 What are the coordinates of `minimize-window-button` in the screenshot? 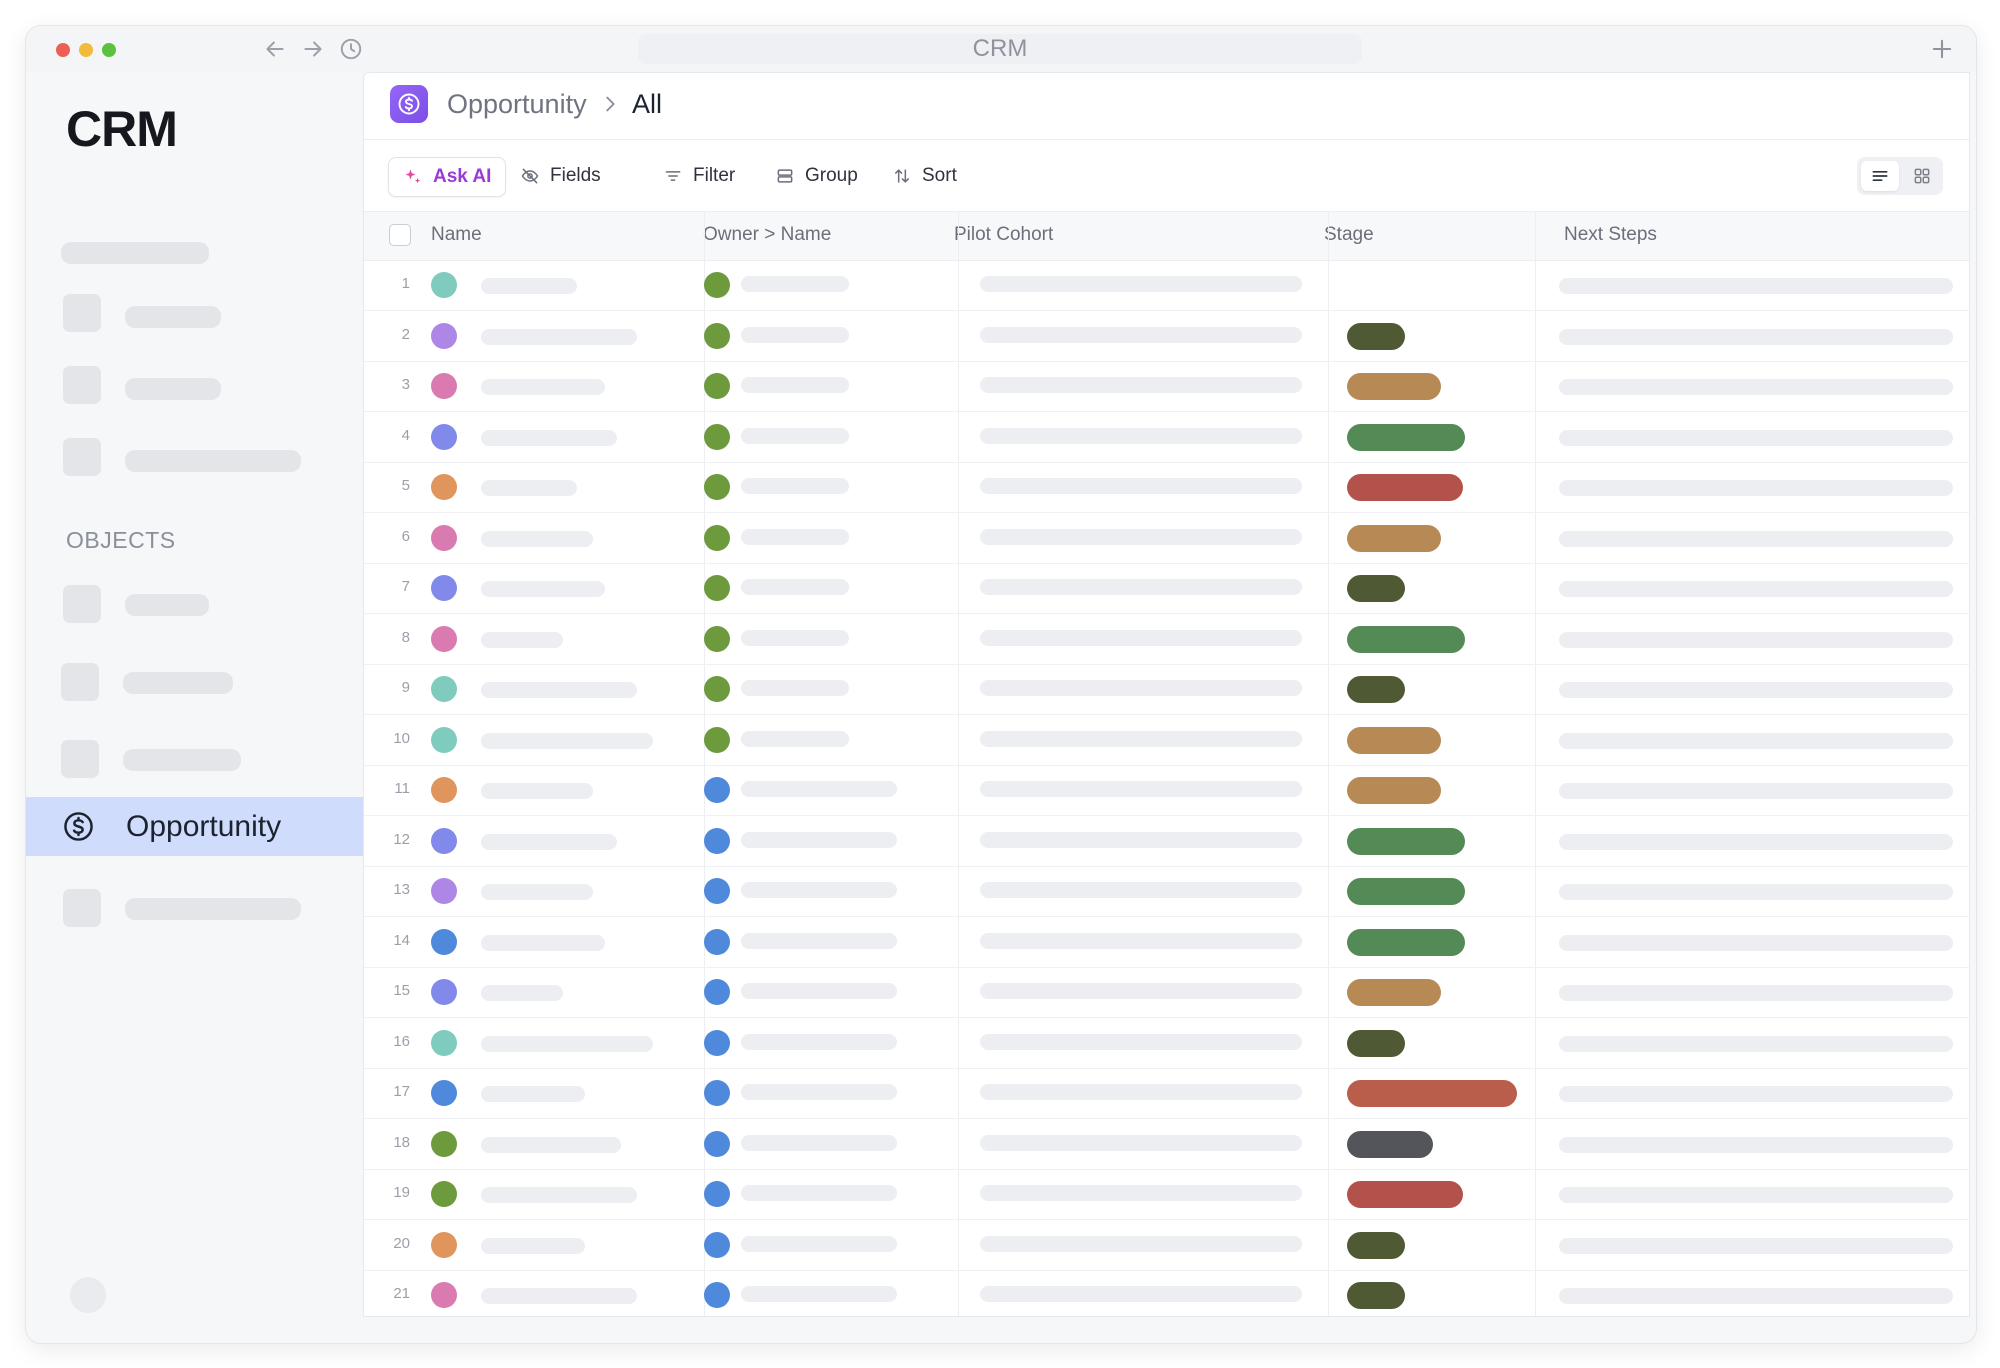 It's located at (86, 50).